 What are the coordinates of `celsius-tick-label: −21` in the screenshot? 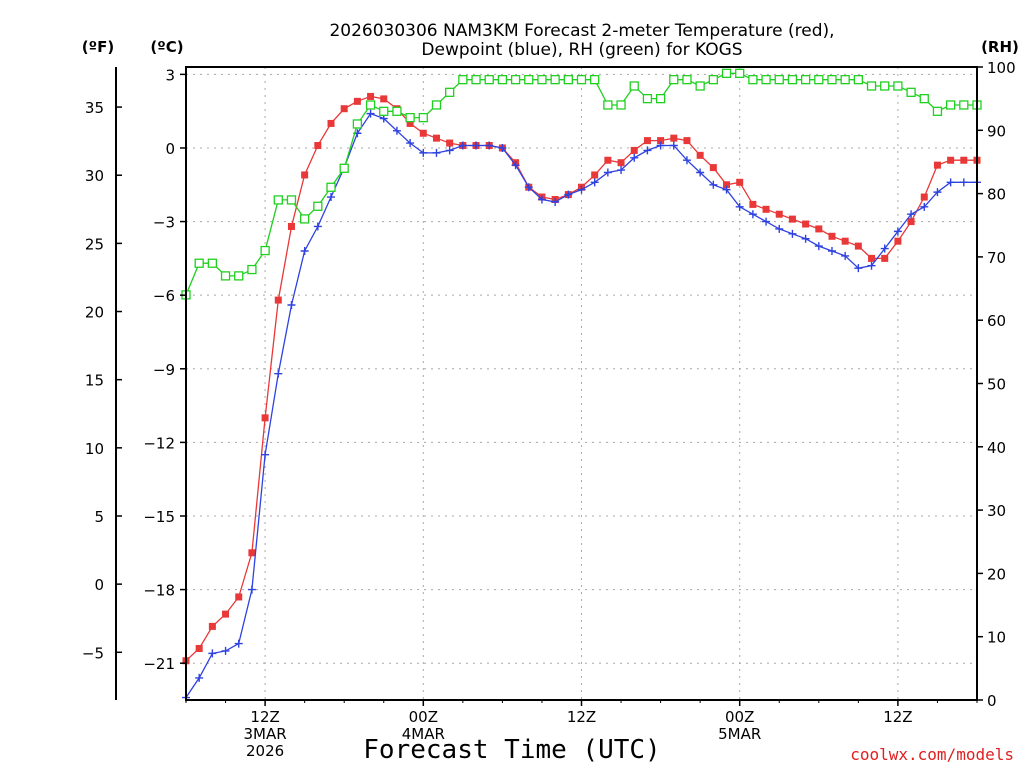 It's located at (159, 664).